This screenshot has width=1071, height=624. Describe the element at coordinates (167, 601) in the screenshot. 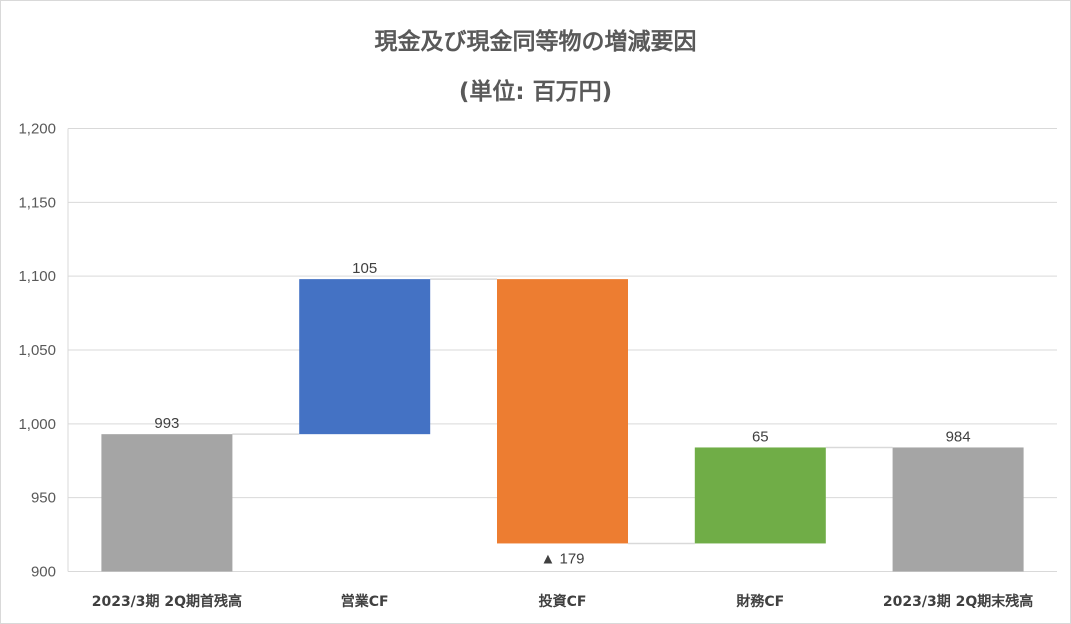

I see `x-tick-label: 2023/3期 2Q期首残高` at that location.